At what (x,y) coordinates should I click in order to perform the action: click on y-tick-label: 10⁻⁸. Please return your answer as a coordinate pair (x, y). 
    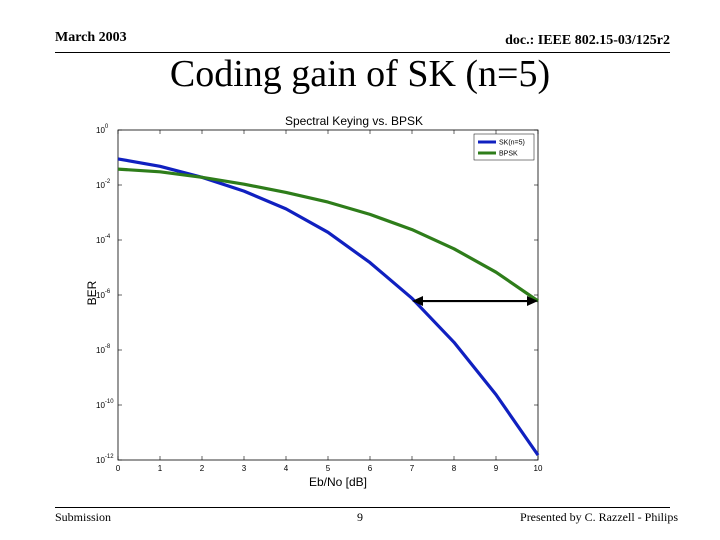
    Looking at the image, I should click on (103, 349).